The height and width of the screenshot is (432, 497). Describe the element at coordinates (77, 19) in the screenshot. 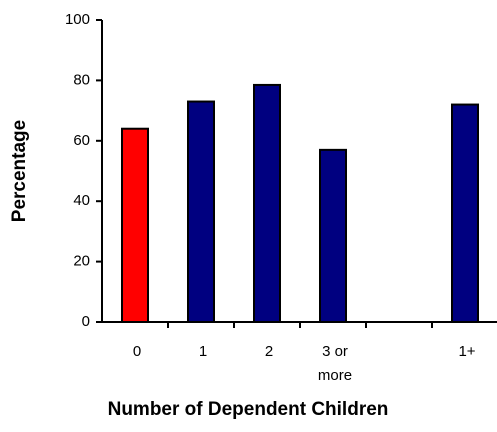

I see `y-tick-label: 100` at that location.